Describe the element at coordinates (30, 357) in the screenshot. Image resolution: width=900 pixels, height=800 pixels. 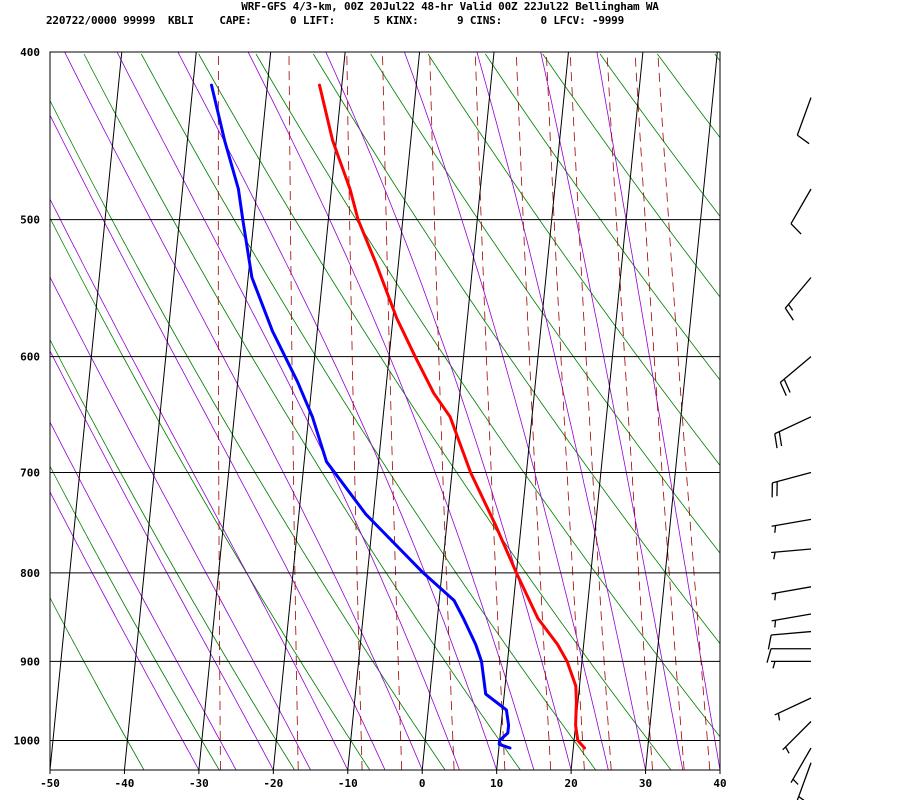
I see `y-tick-label: 600` at that location.